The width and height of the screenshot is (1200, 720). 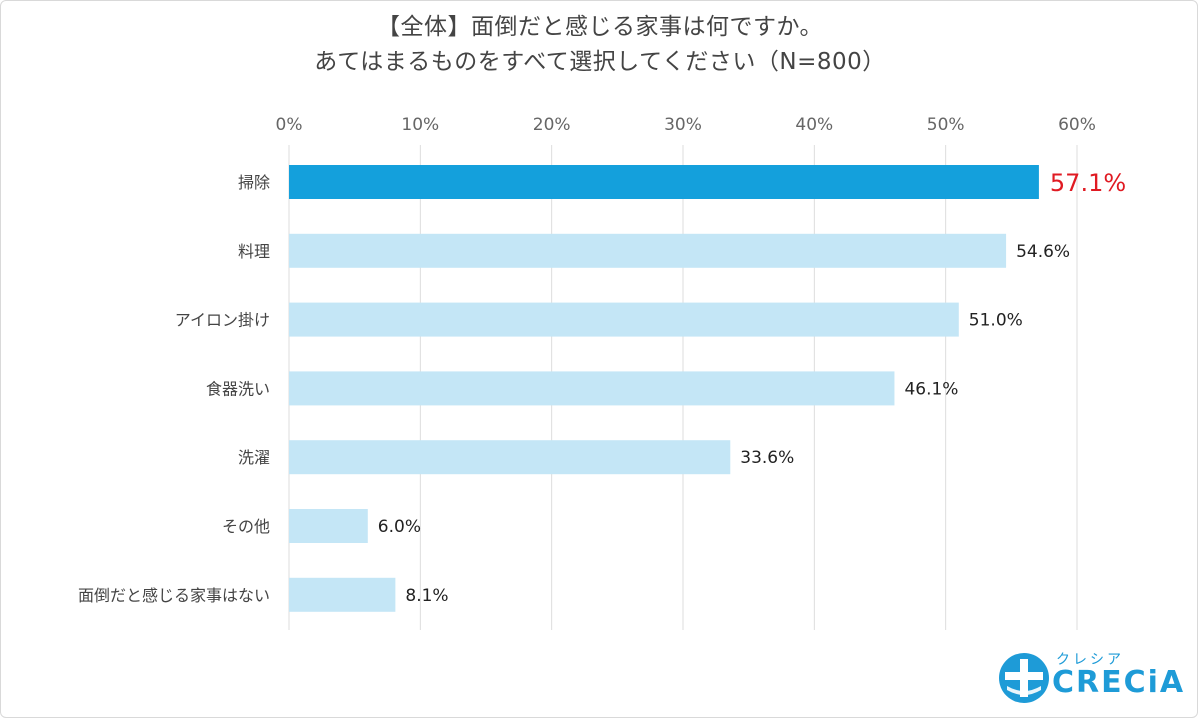 What do you see at coordinates (996, 321) in the screenshot?
I see `value-label: 51.0%` at bounding box center [996, 321].